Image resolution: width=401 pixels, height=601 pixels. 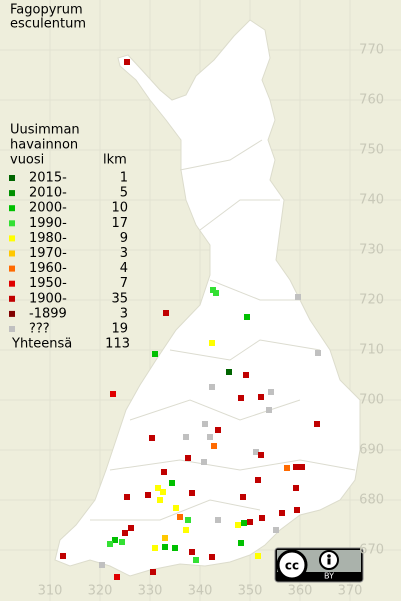 I want to click on legend-label: 2000-, so click(x=48, y=208).